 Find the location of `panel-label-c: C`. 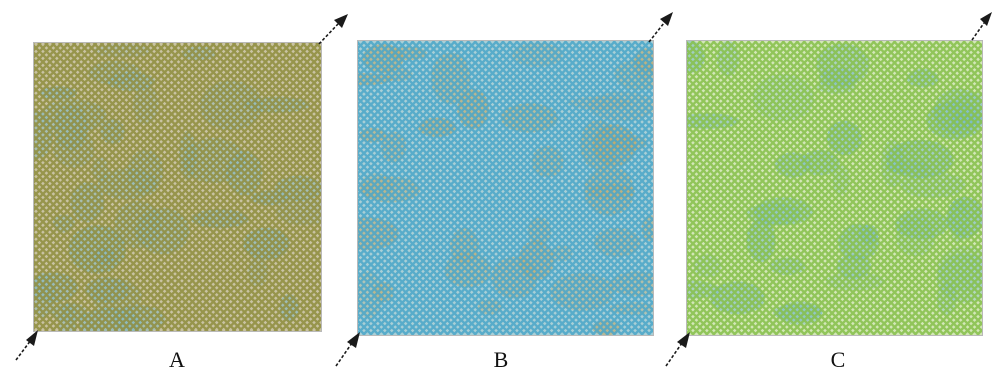

panel-label-c: C is located at coordinates (838, 359).